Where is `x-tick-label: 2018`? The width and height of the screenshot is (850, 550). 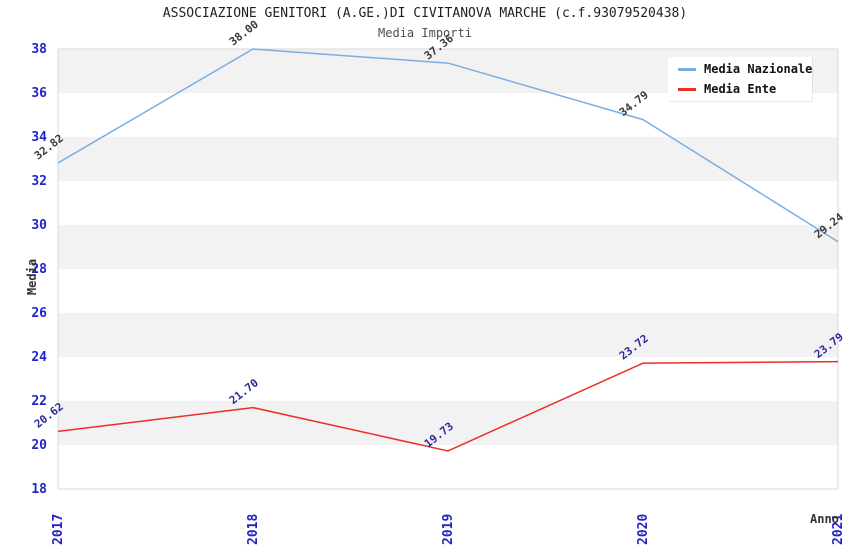 x-tick-label: 2018 is located at coordinates (253, 529).